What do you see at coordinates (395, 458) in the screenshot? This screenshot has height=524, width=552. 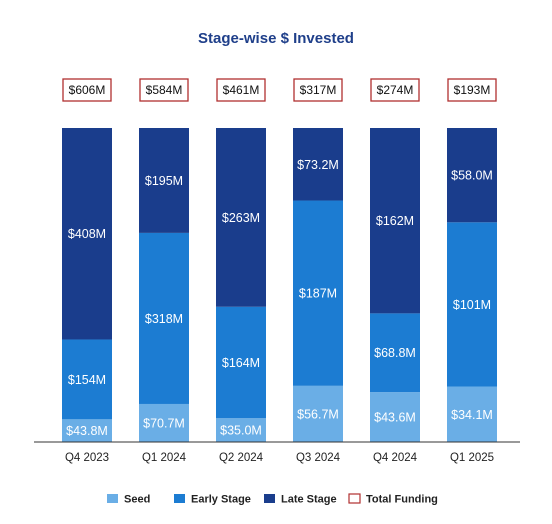 I see `x-tick-label: Q4 2024` at bounding box center [395, 458].